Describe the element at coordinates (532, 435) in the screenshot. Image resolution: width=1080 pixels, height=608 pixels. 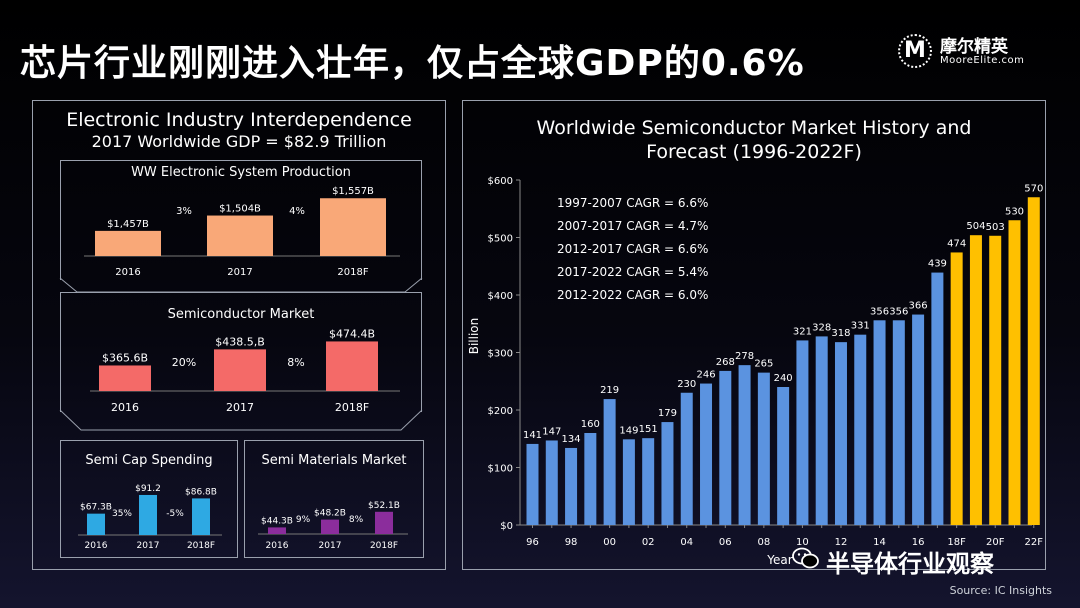
I see `bar-value-label: 141` at that location.